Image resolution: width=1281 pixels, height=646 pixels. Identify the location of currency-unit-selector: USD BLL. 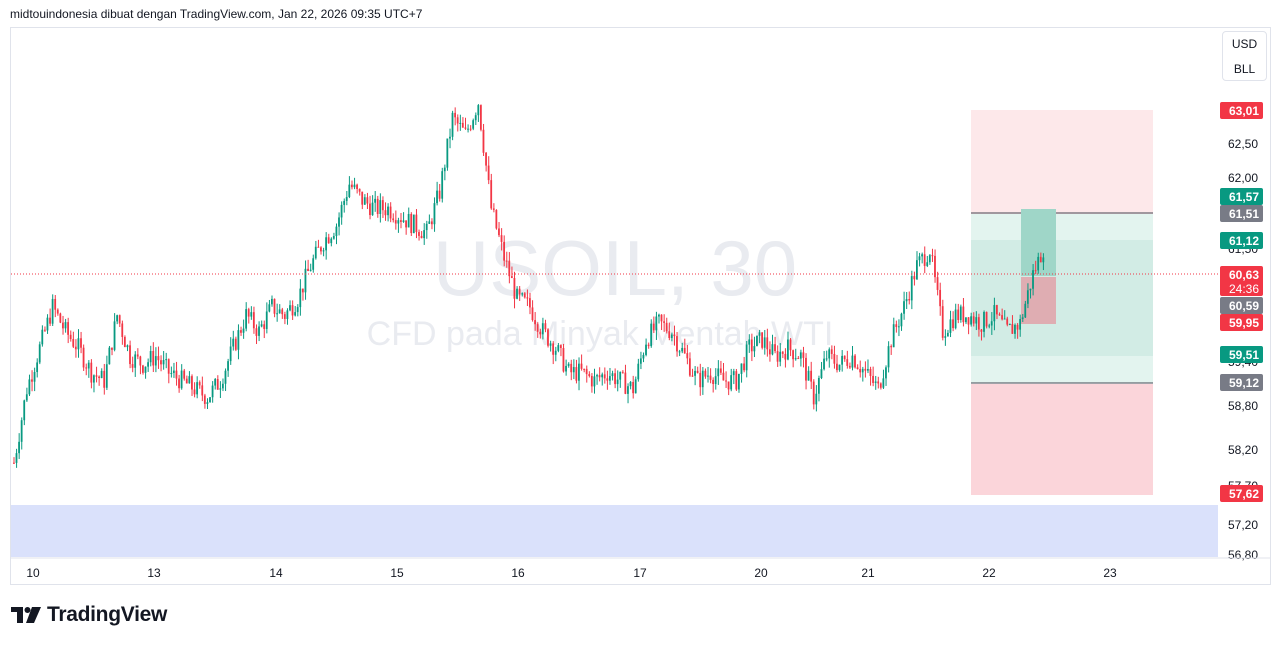
(1244, 56).